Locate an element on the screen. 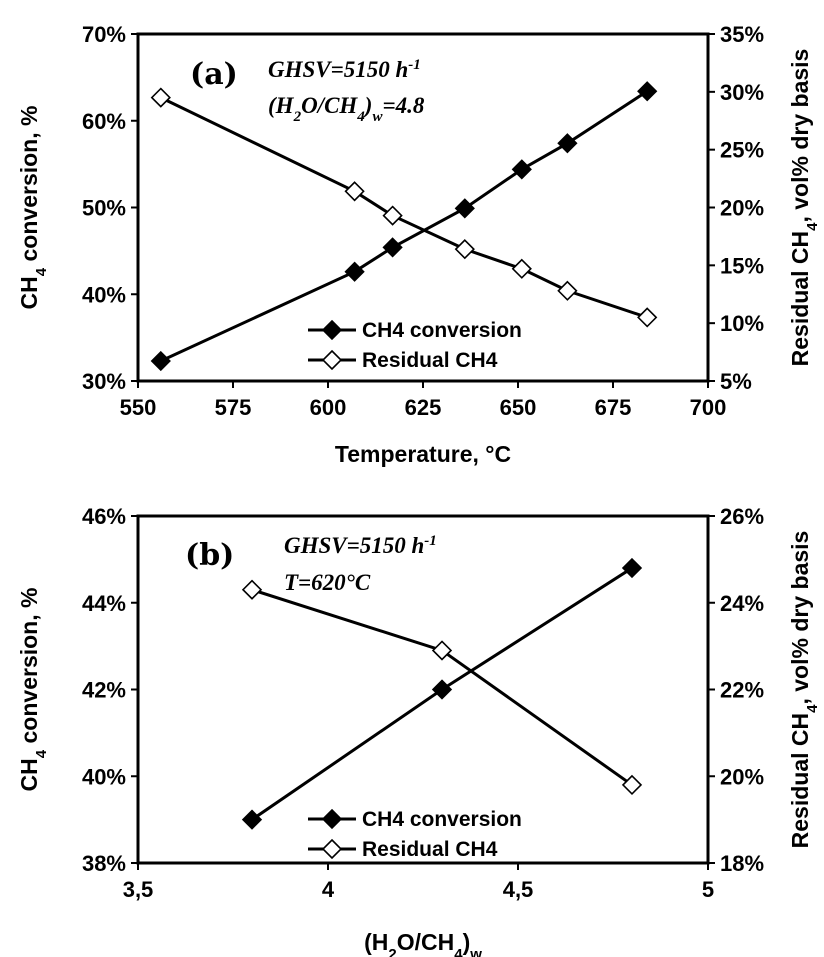 The image size is (824, 957). y2-tick-label: 25% is located at coordinates (742, 150).